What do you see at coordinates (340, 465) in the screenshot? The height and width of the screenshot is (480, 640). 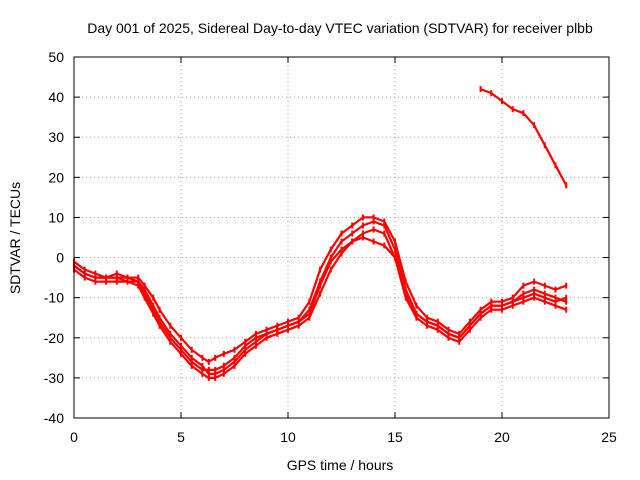 I see `x-axis-label: GPS time / hours` at bounding box center [340, 465].